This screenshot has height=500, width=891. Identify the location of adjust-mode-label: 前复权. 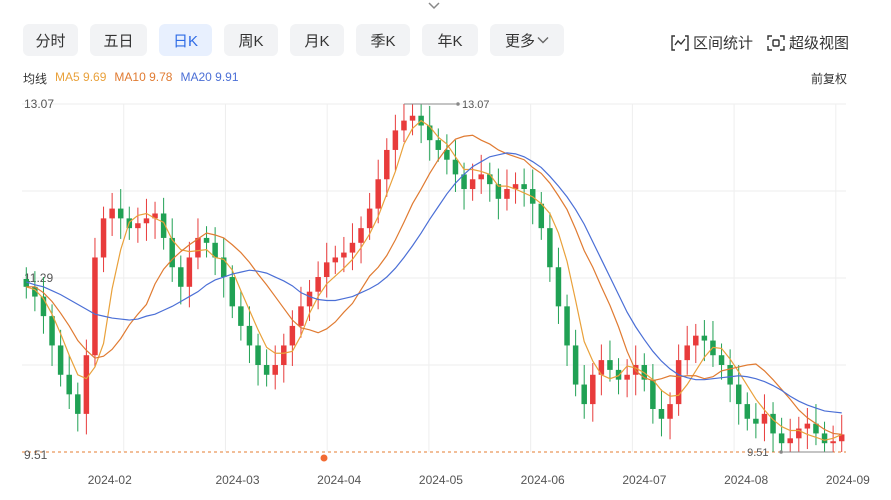
(828, 79).